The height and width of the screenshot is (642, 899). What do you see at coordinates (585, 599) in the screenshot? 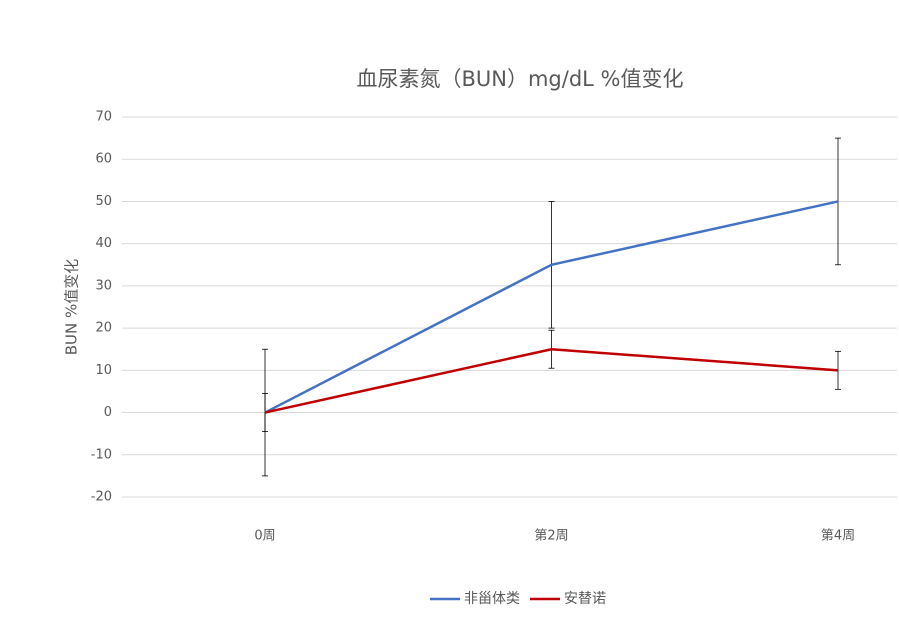
I see `legend-label: 安替诺` at bounding box center [585, 599].